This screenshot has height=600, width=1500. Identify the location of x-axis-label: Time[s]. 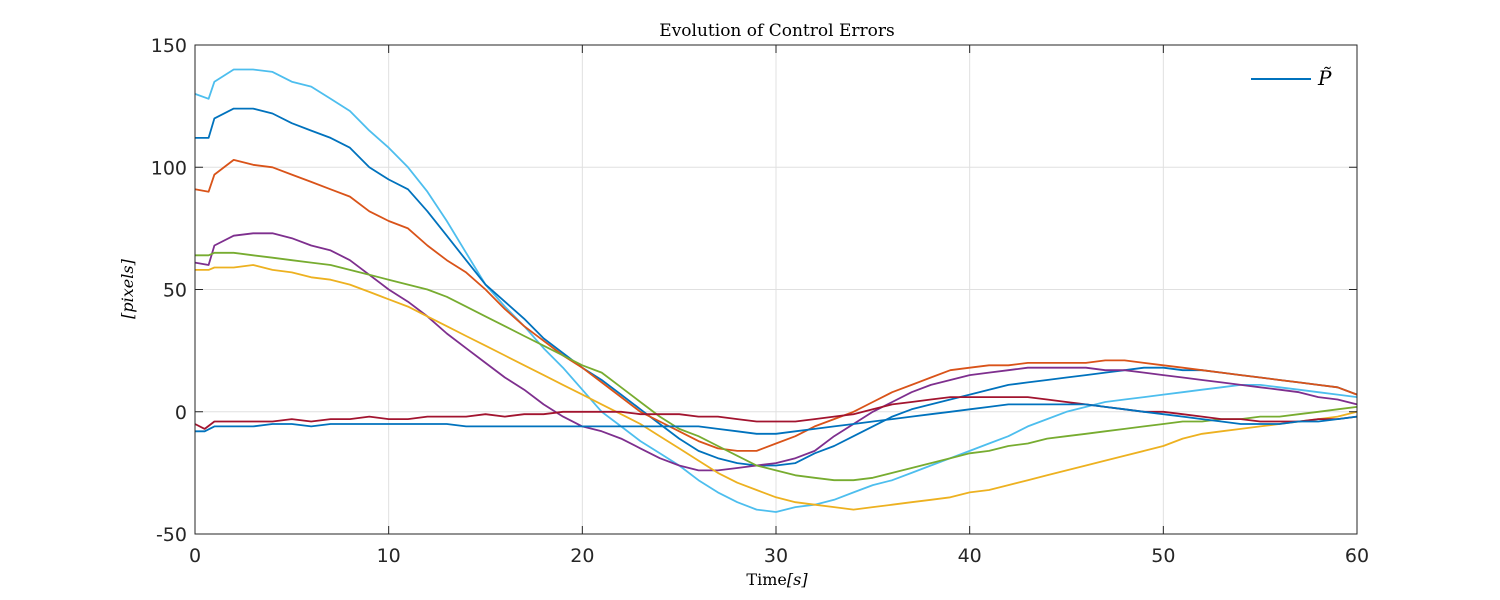
(777, 579).